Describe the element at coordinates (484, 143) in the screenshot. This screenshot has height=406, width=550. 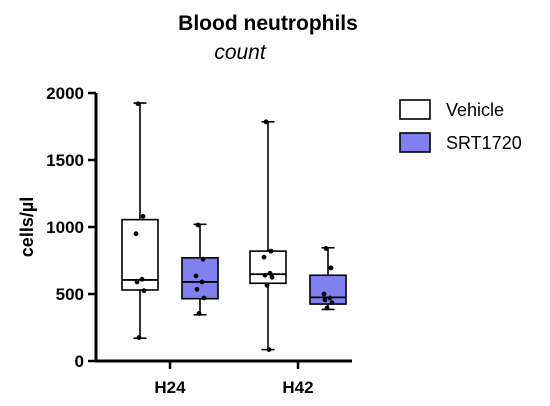
I see `legend-label: SRT1720` at that location.